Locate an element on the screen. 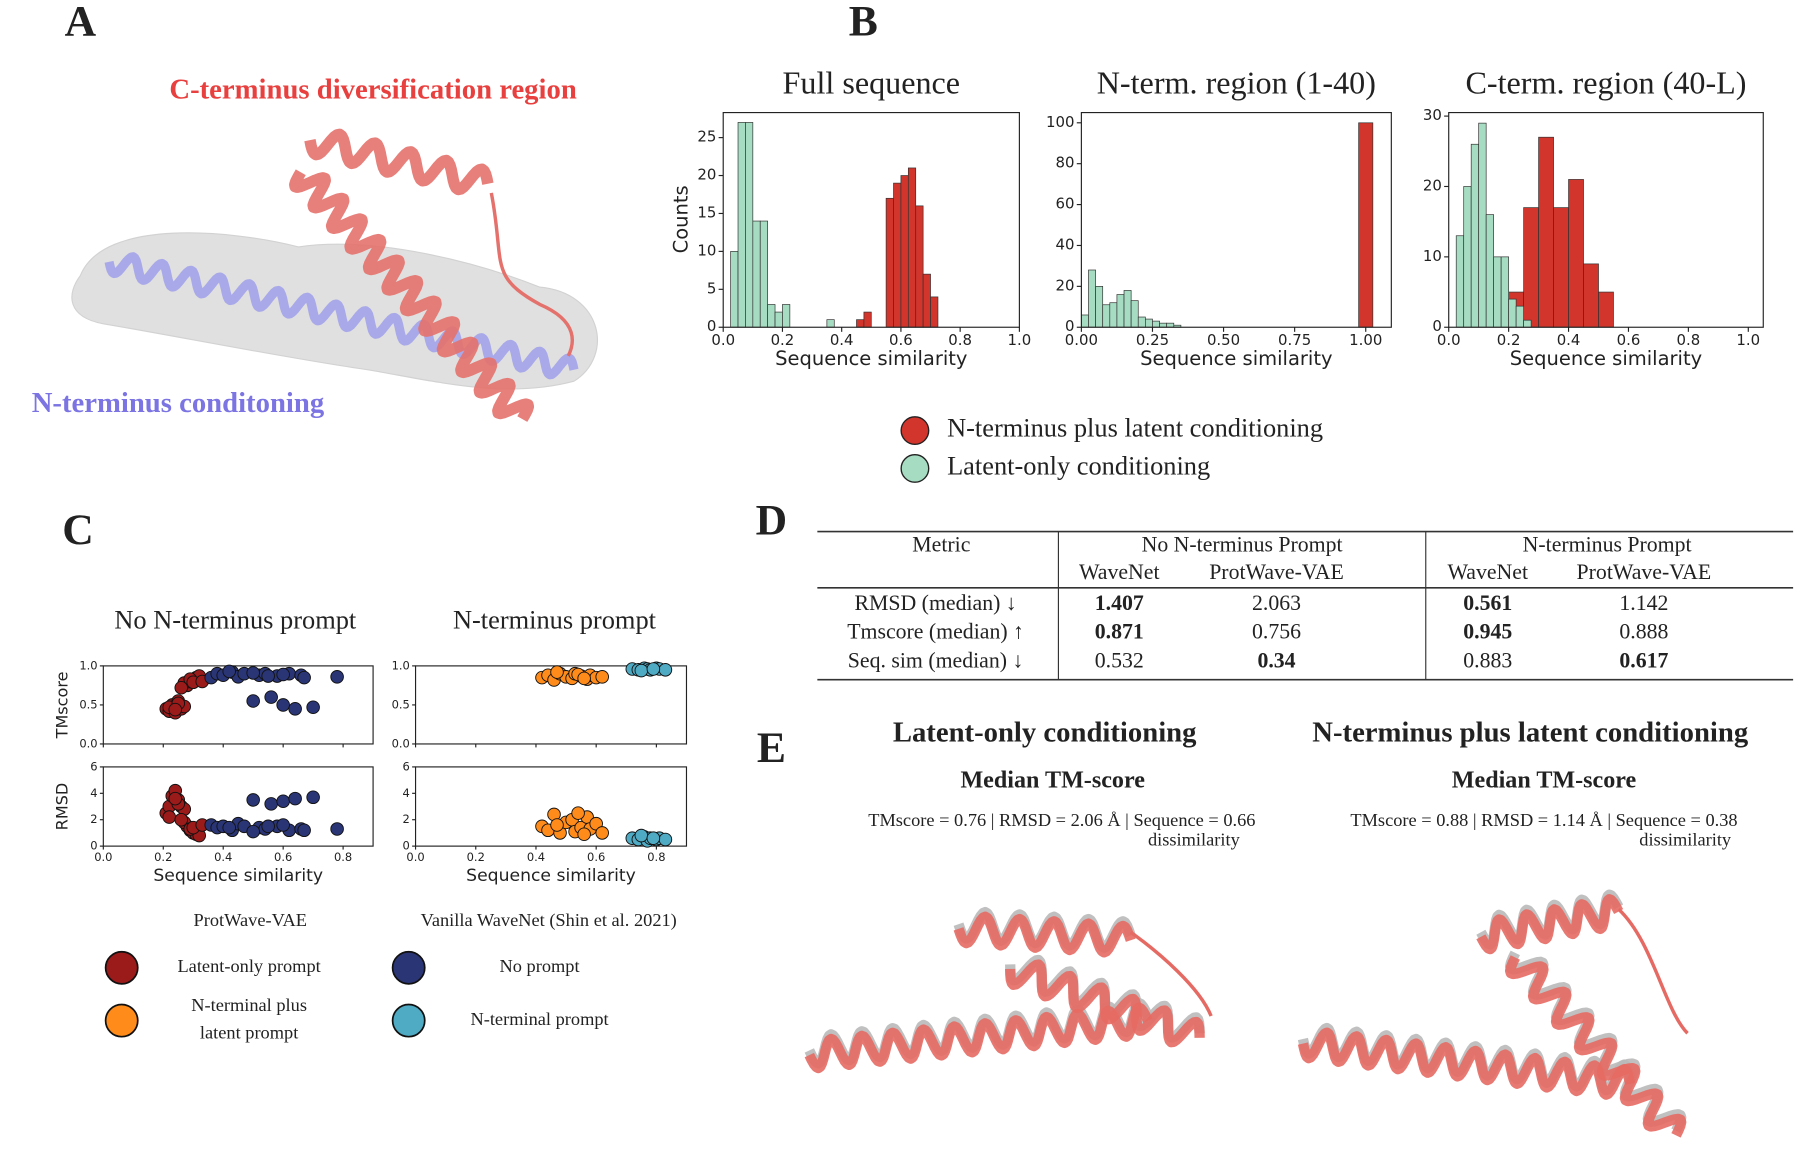 This screenshot has width=1800, height=1155. table-row-label: Seq. sim (median) ↓ is located at coordinates (936, 660).